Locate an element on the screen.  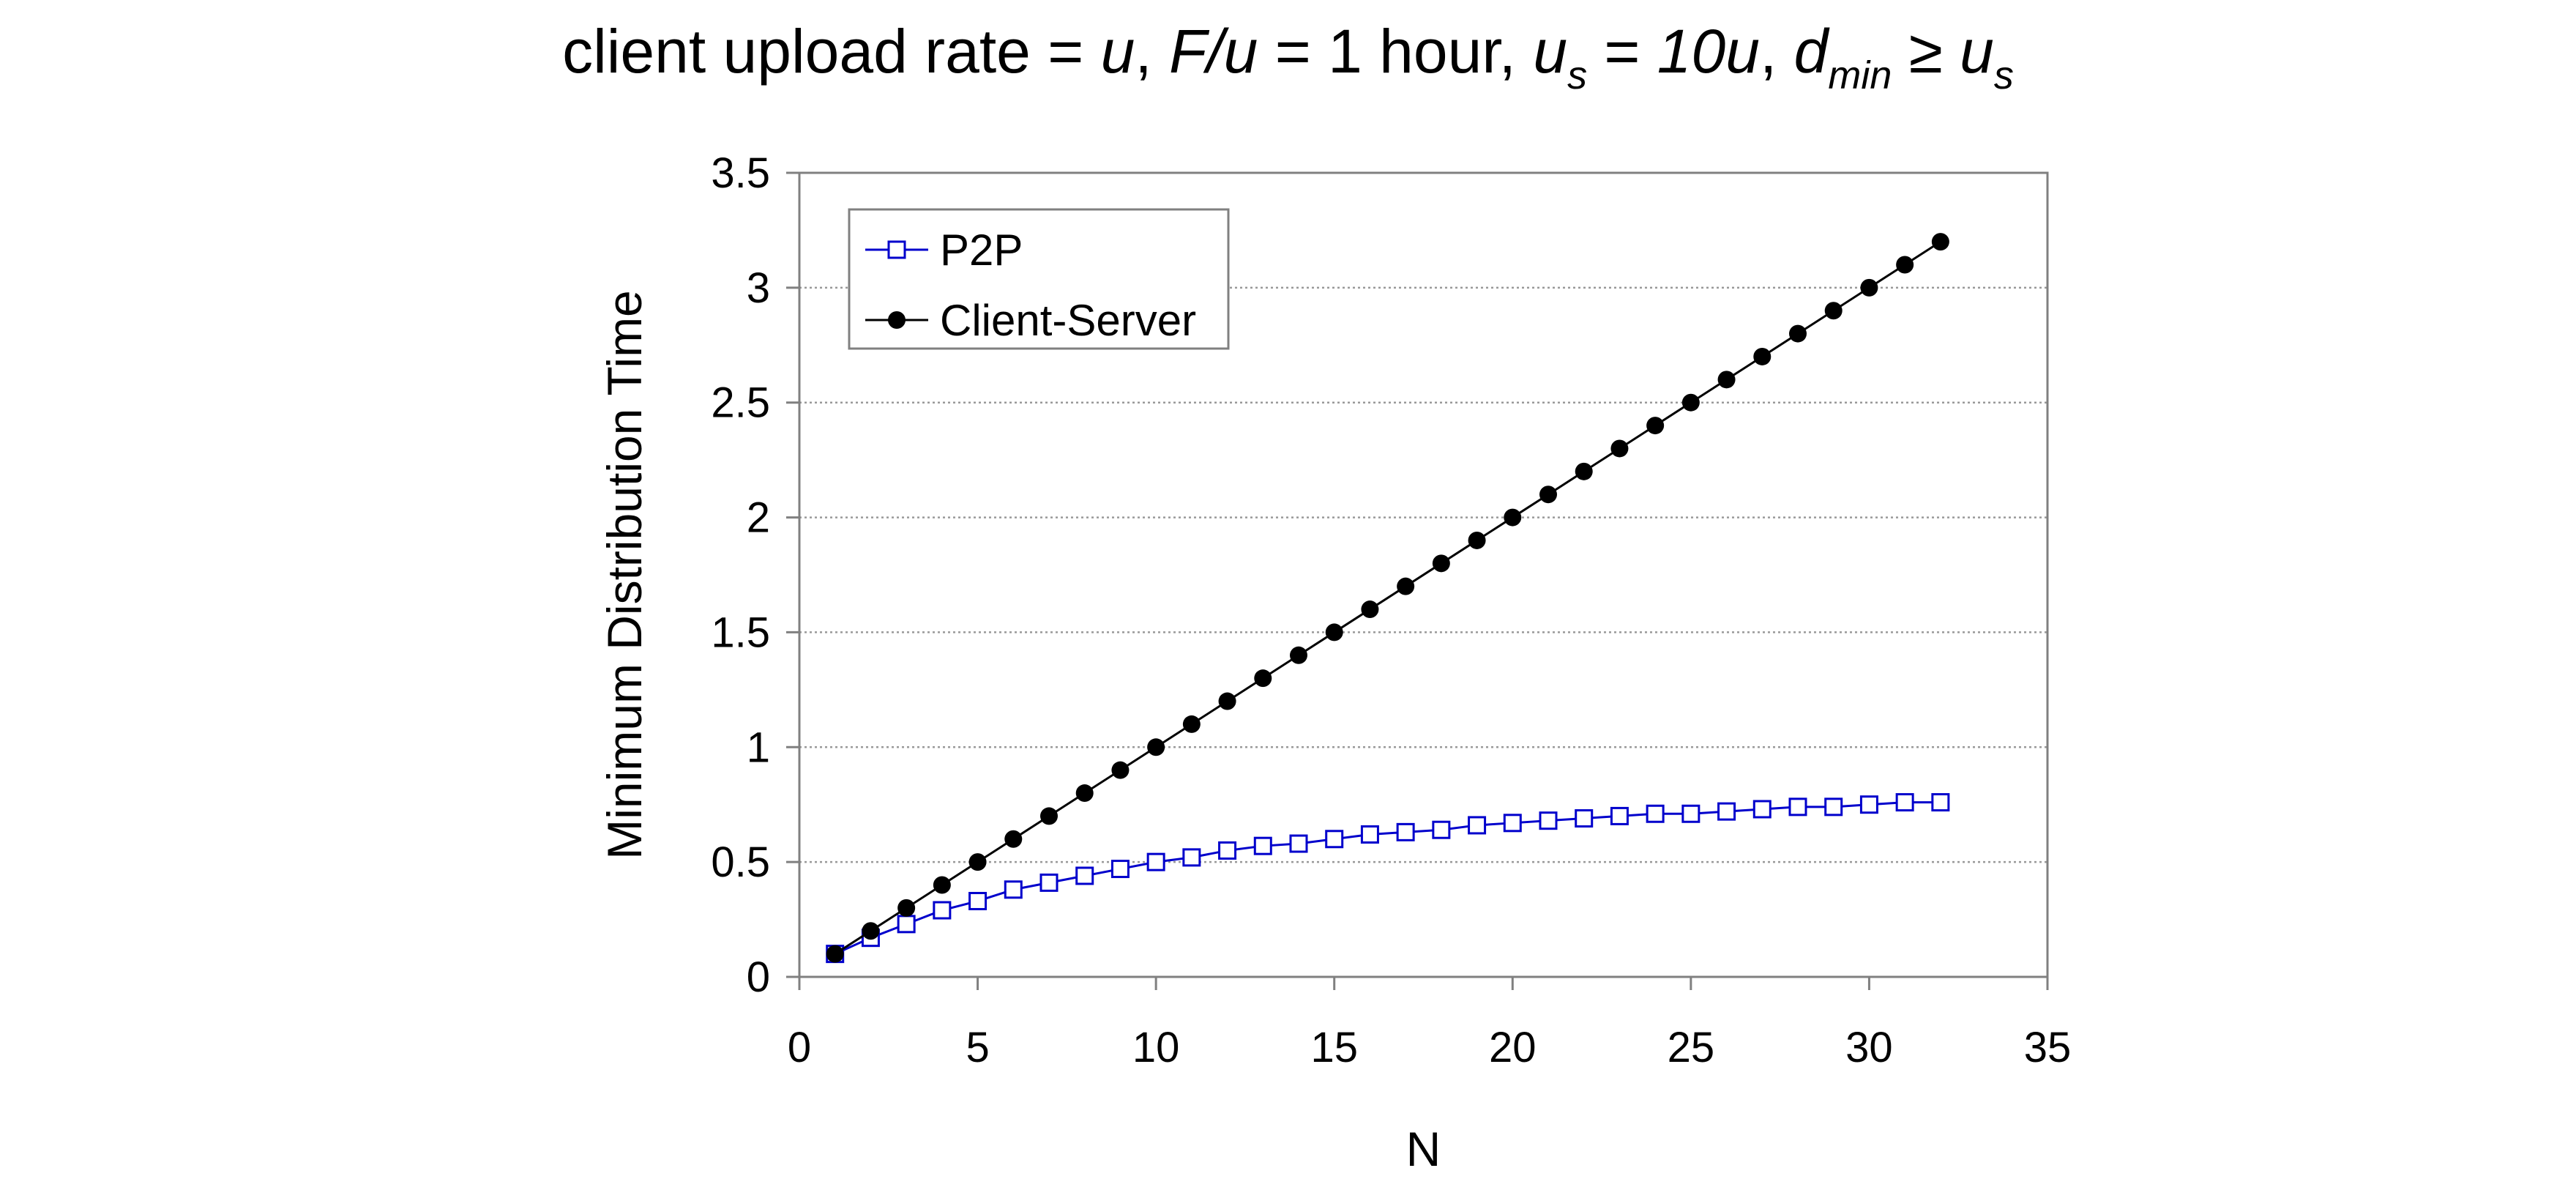
x-axis-label: N is located at coordinates (1423, 1149).